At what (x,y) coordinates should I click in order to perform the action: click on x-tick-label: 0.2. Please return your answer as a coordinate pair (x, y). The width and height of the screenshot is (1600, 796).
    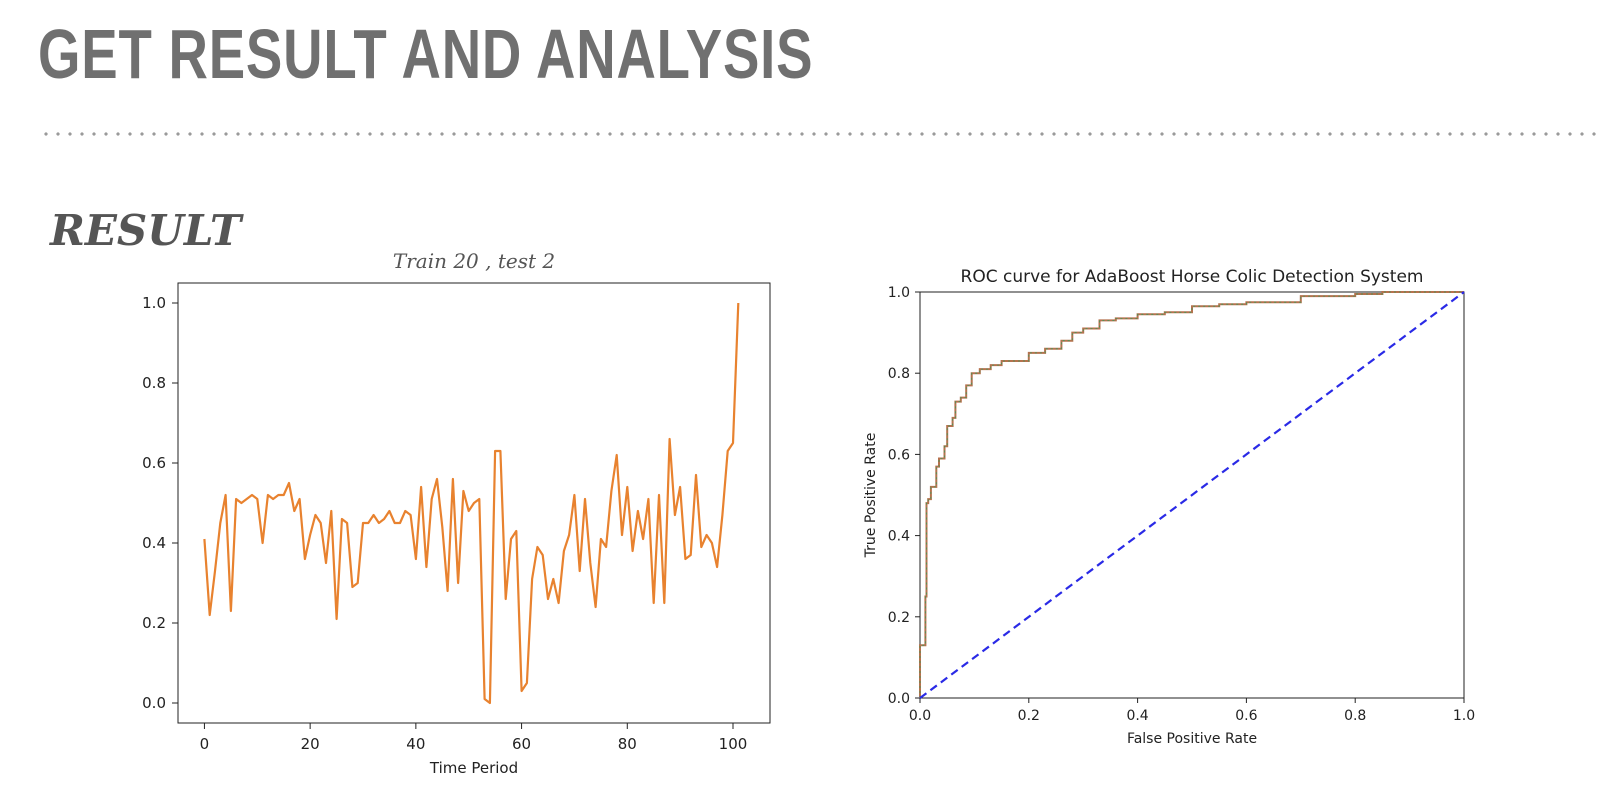
    Looking at the image, I should click on (1029, 716).